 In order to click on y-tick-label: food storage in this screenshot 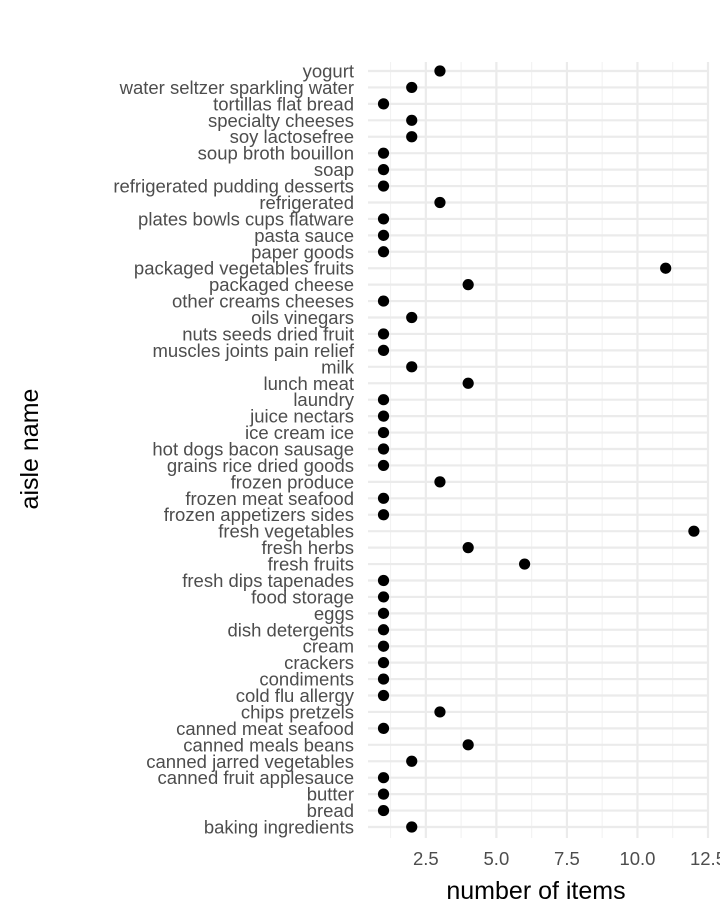, I will do `click(302, 596)`.